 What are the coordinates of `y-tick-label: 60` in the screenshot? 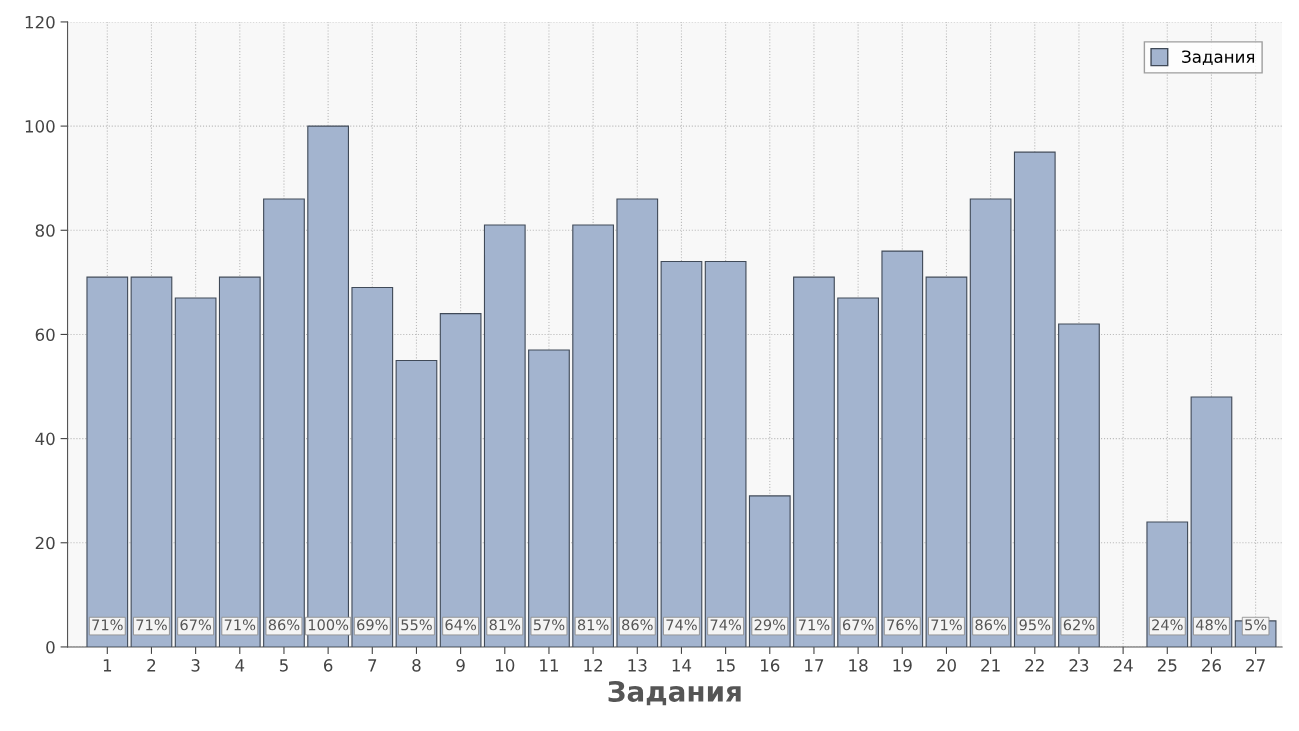 It's located at (45, 334).